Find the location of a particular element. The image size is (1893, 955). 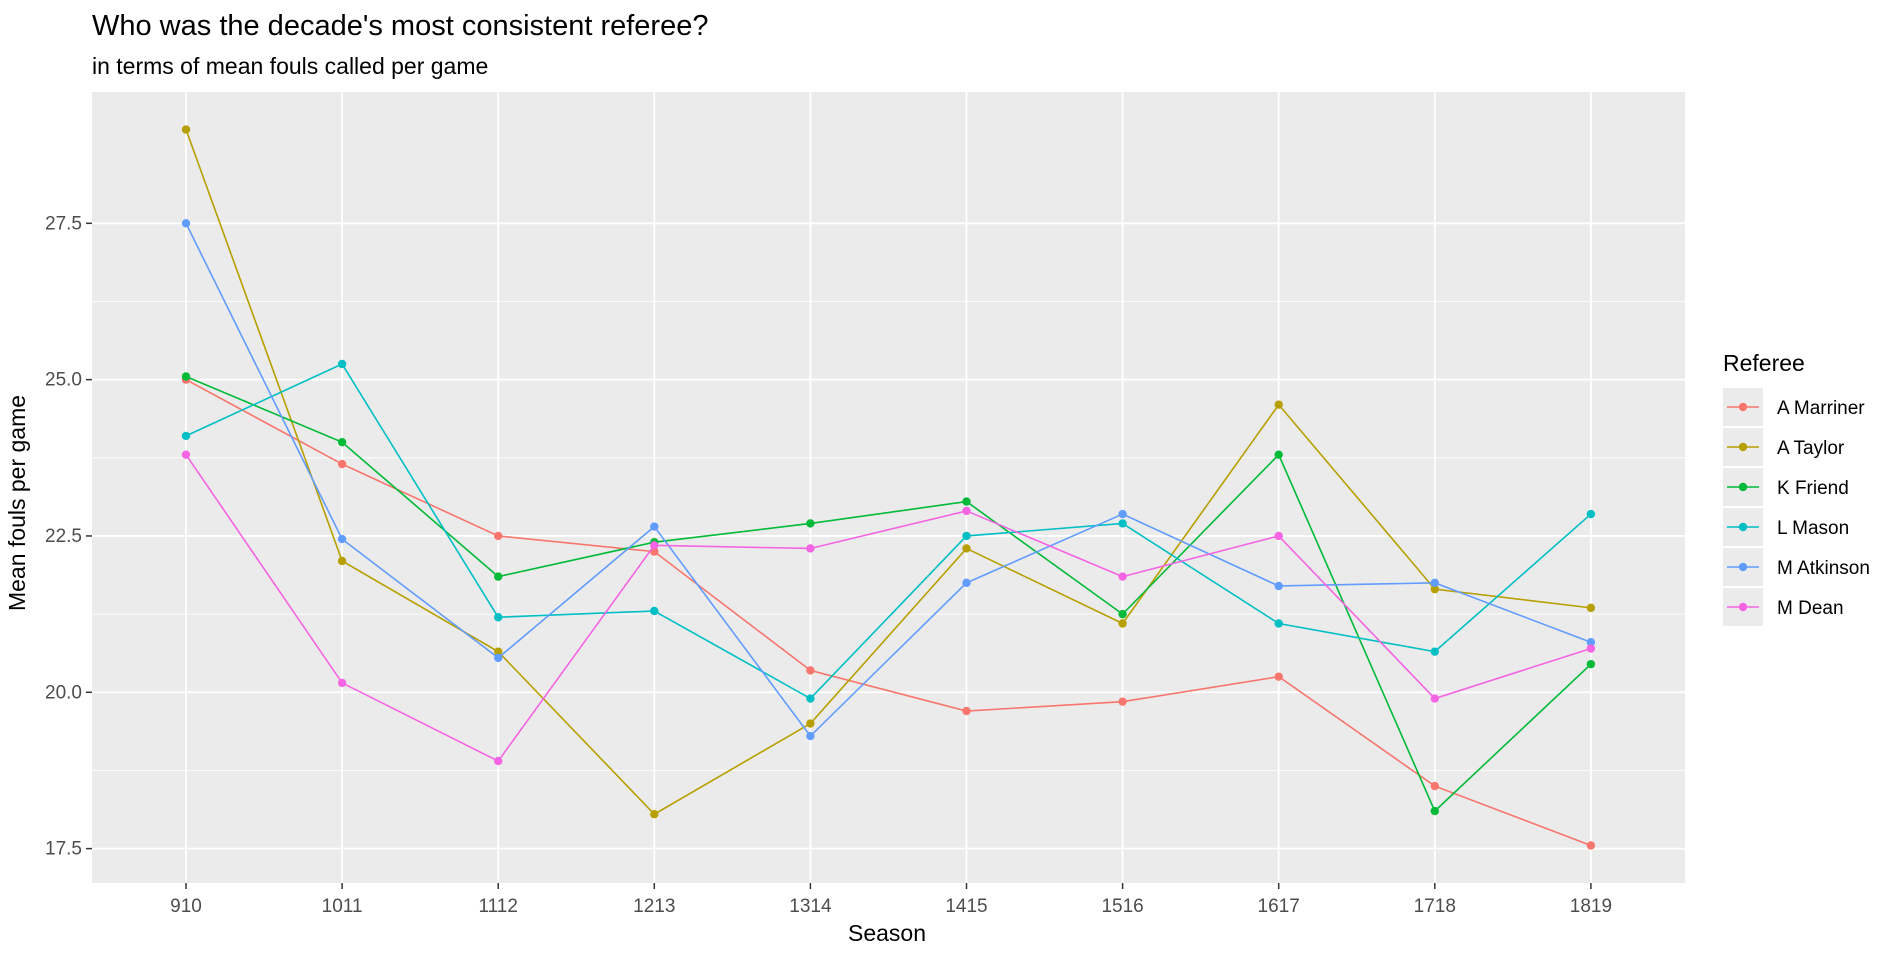

legend-label-k-friend: K Friend is located at coordinates (1813, 488).